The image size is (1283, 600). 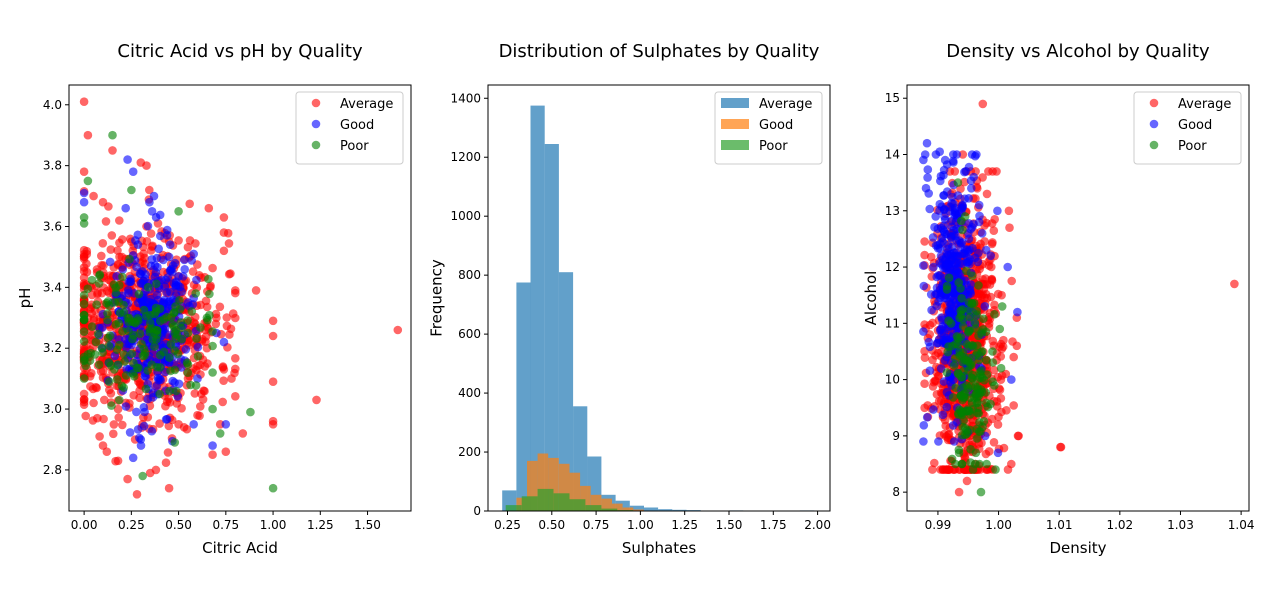 I want to click on x-axis-label: Sulphates, so click(x=659, y=548).